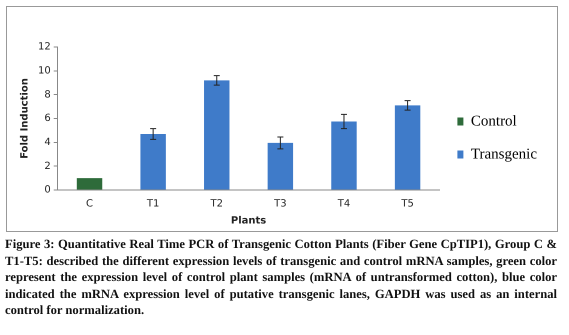  Describe the element at coordinates (44, 70) in the screenshot. I see `y-tick-label: 10` at that location.